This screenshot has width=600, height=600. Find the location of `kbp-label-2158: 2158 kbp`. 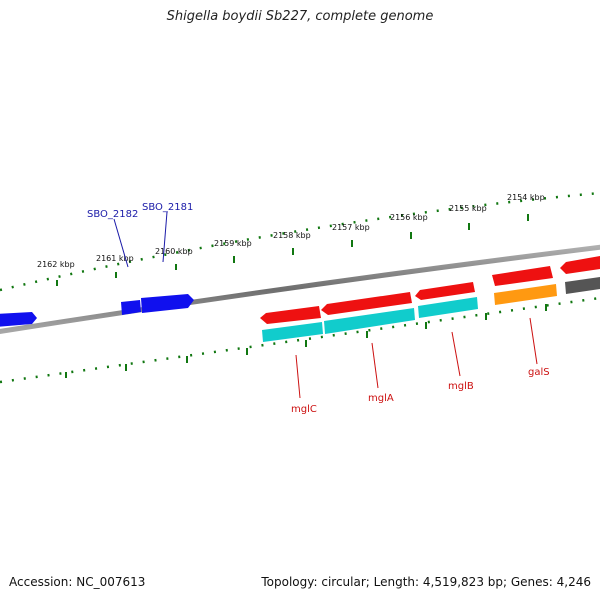

kbp-label-2158: 2158 kbp is located at coordinates (292, 235).